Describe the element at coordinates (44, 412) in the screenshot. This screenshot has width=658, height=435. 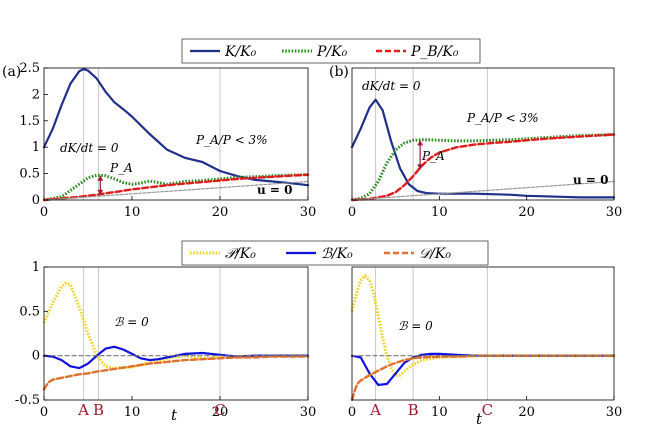
I see `panel-c-xtick-label-1: 0` at that location.